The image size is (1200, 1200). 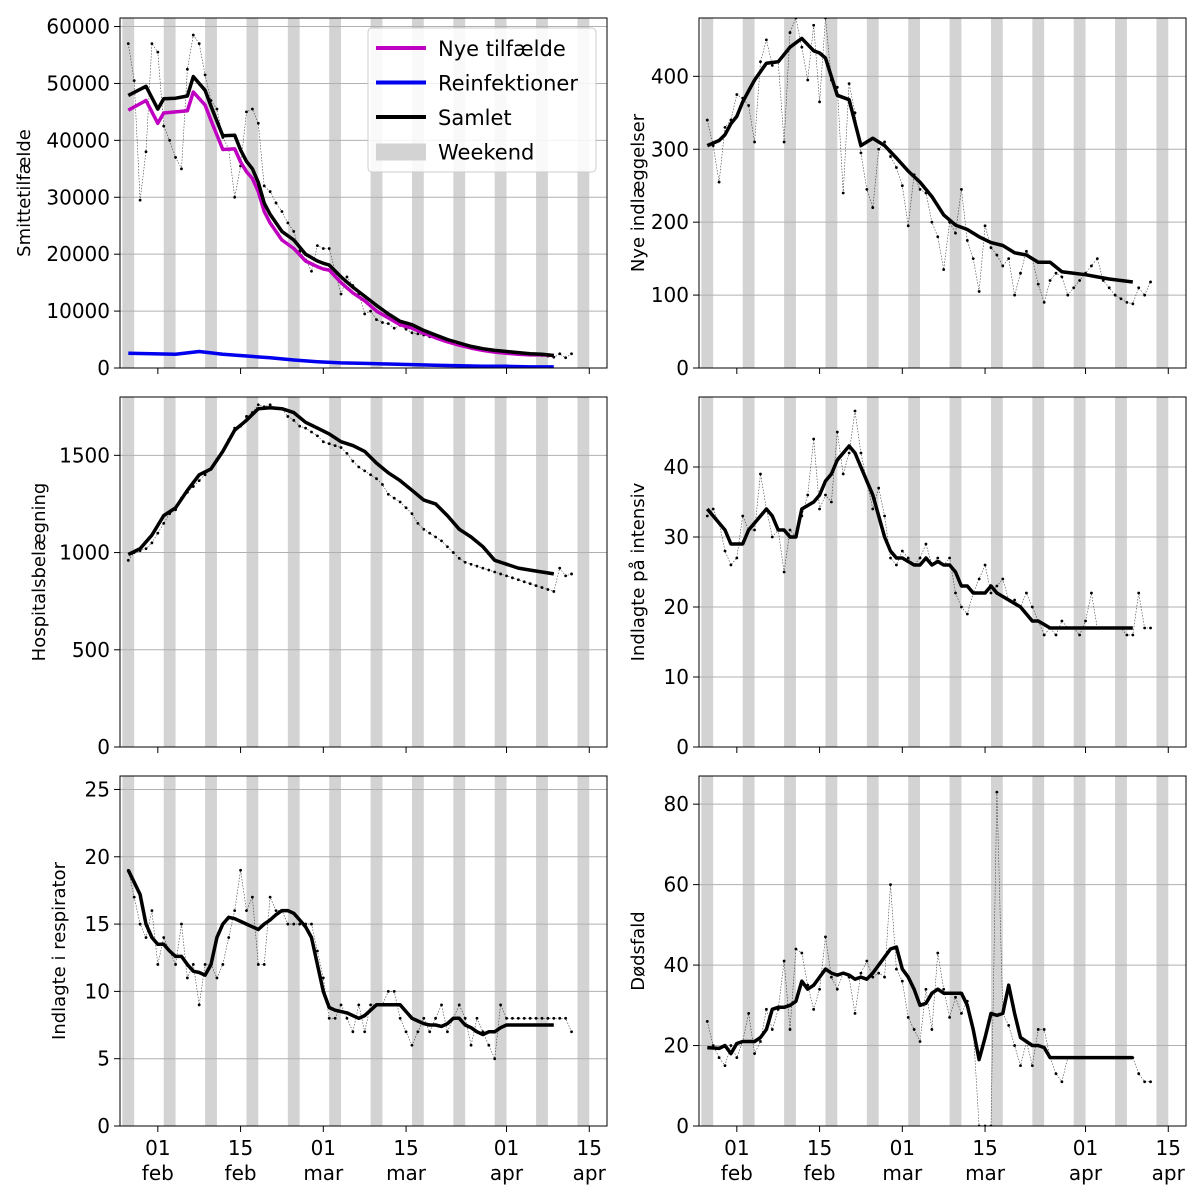 I want to click on x-tick-month-label: feb, so click(x=820, y=1173).